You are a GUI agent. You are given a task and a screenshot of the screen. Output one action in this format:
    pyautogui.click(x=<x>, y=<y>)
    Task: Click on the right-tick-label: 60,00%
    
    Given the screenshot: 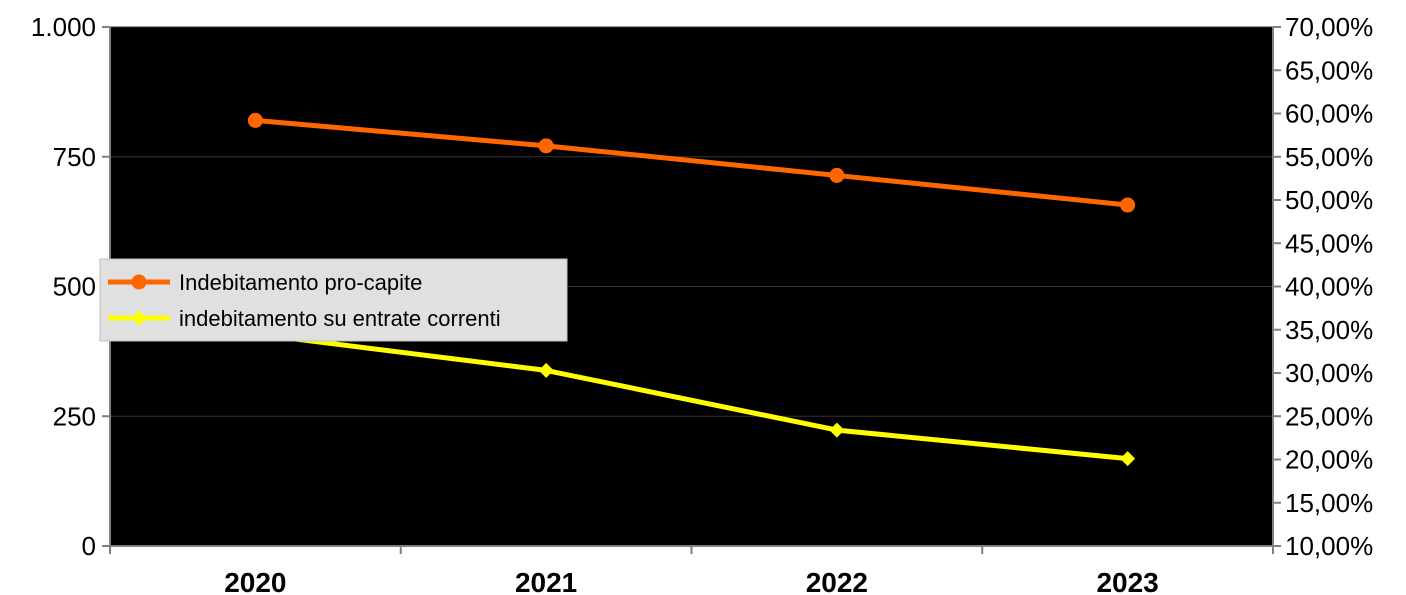 What is the action you would take?
    pyautogui.click(x=1329, y=114)
    